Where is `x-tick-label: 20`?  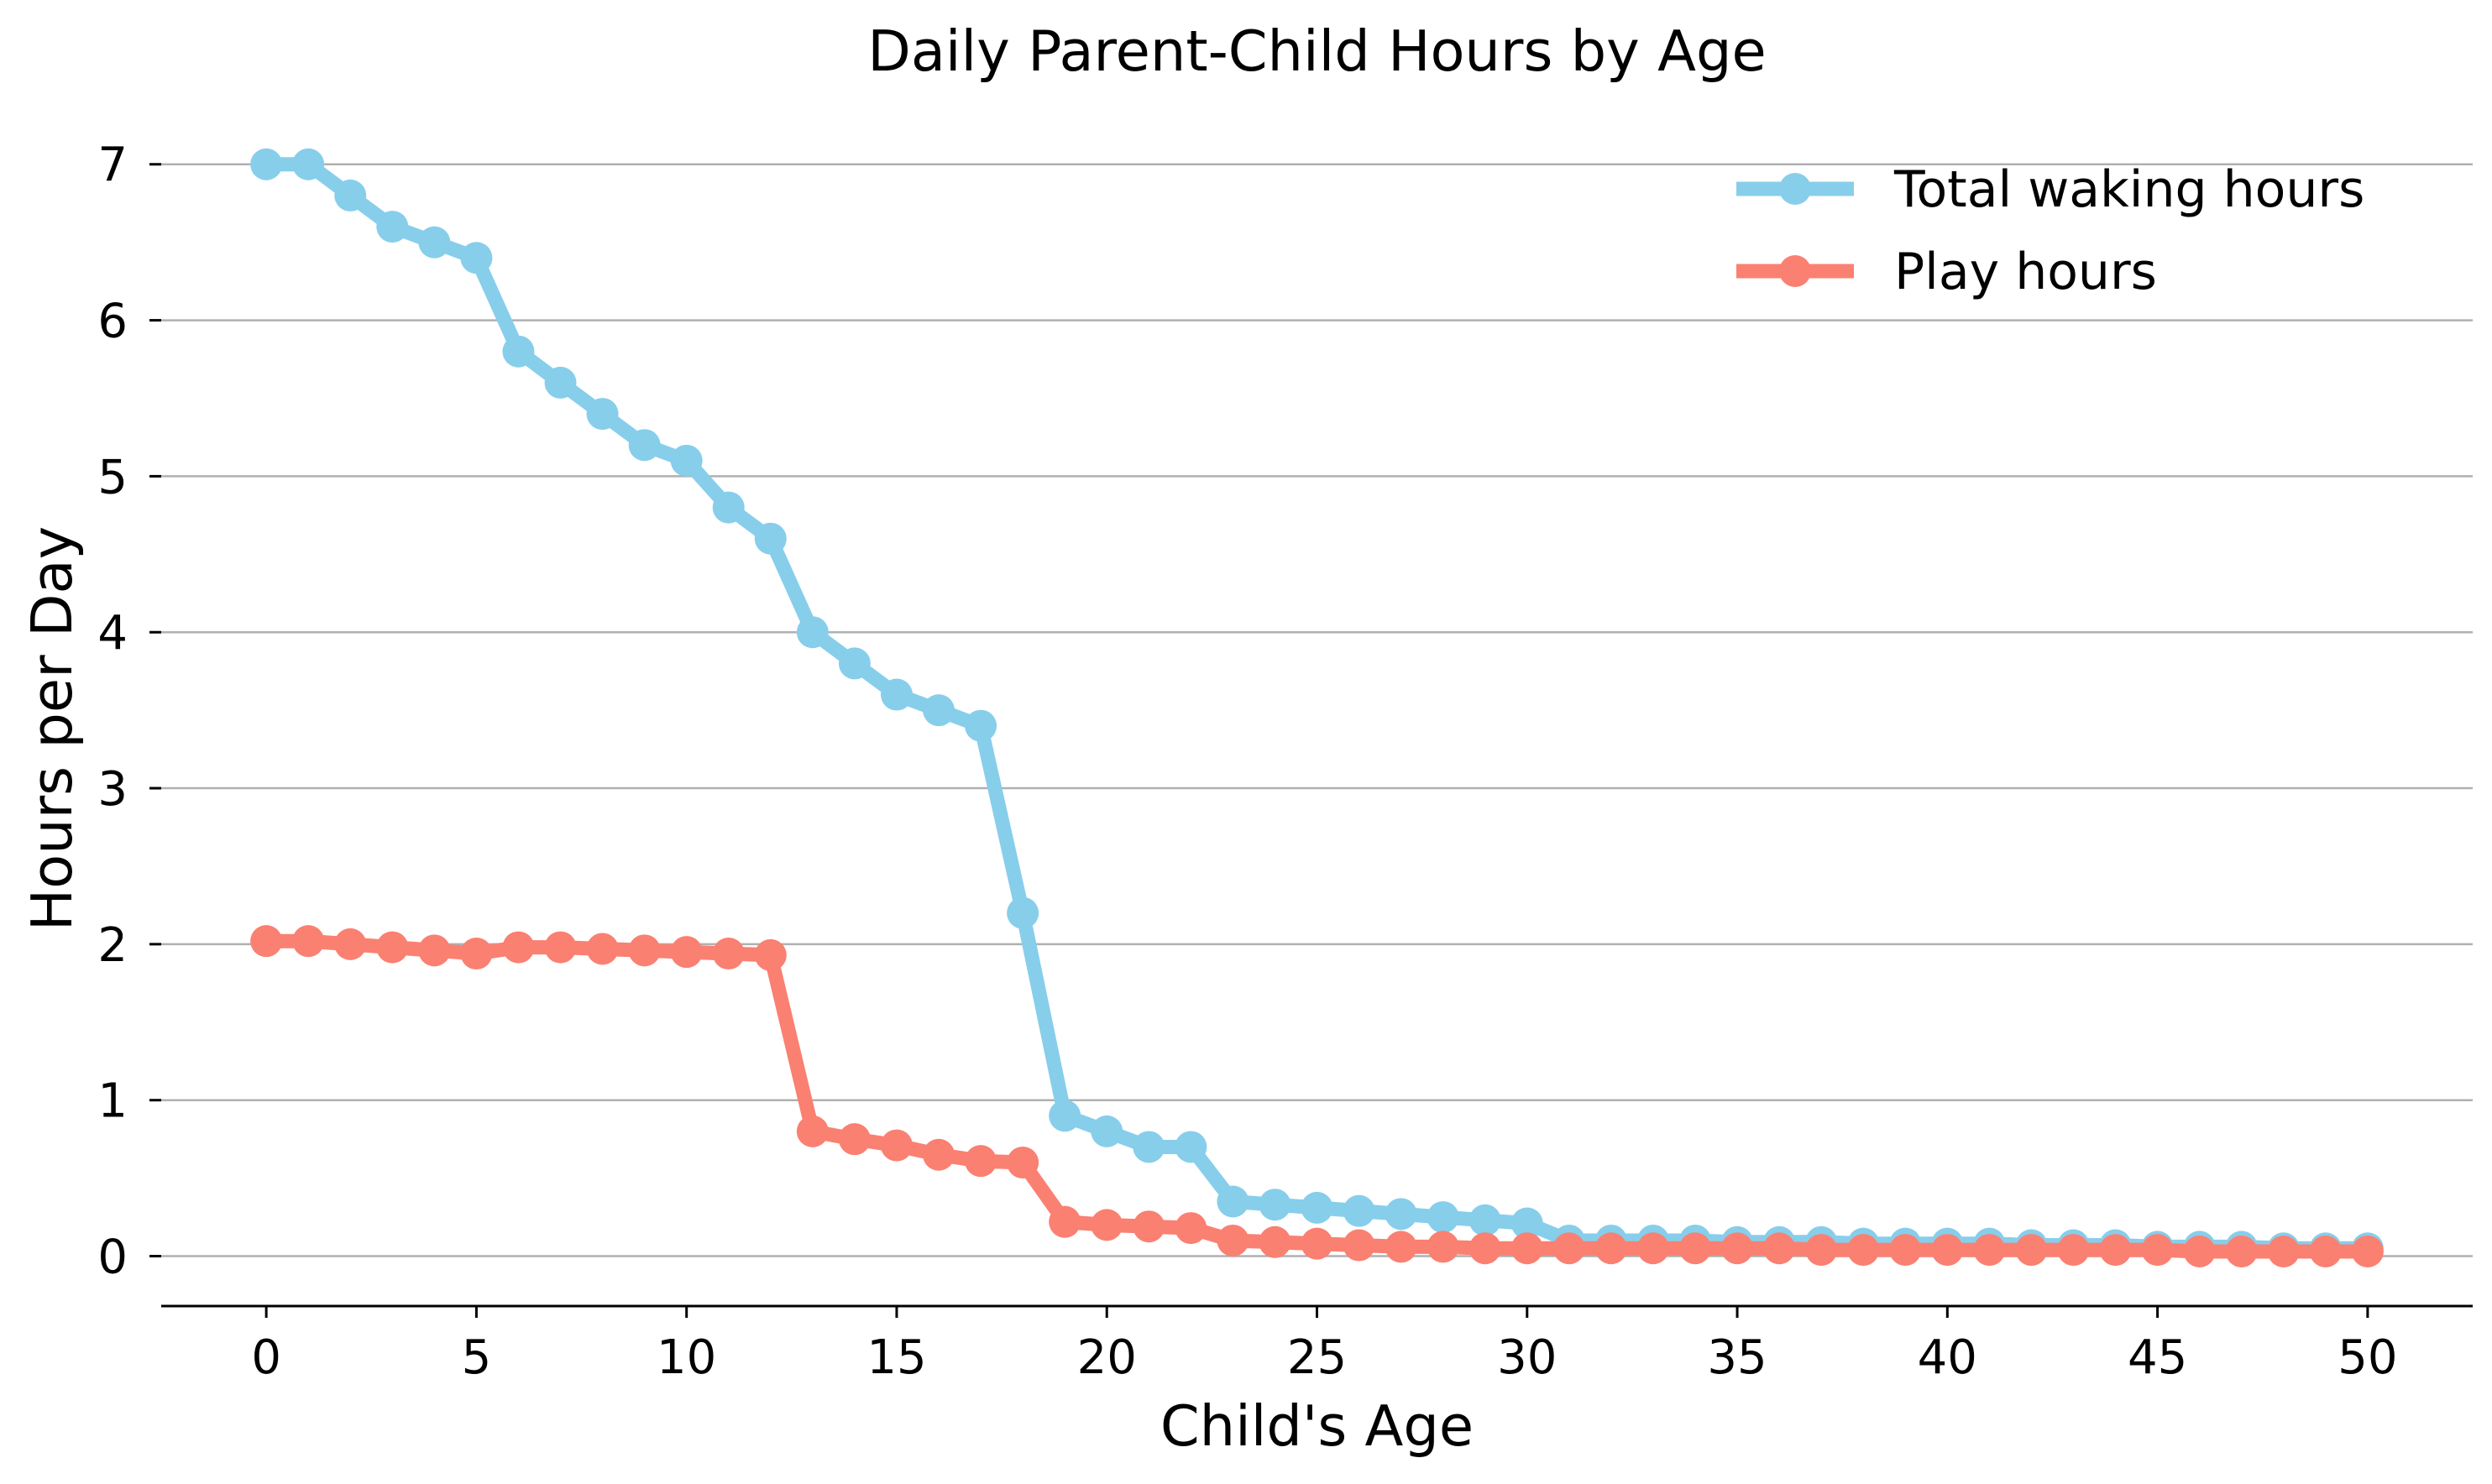 x-tick-label: 20 is located at coordinates (1107, 1357).